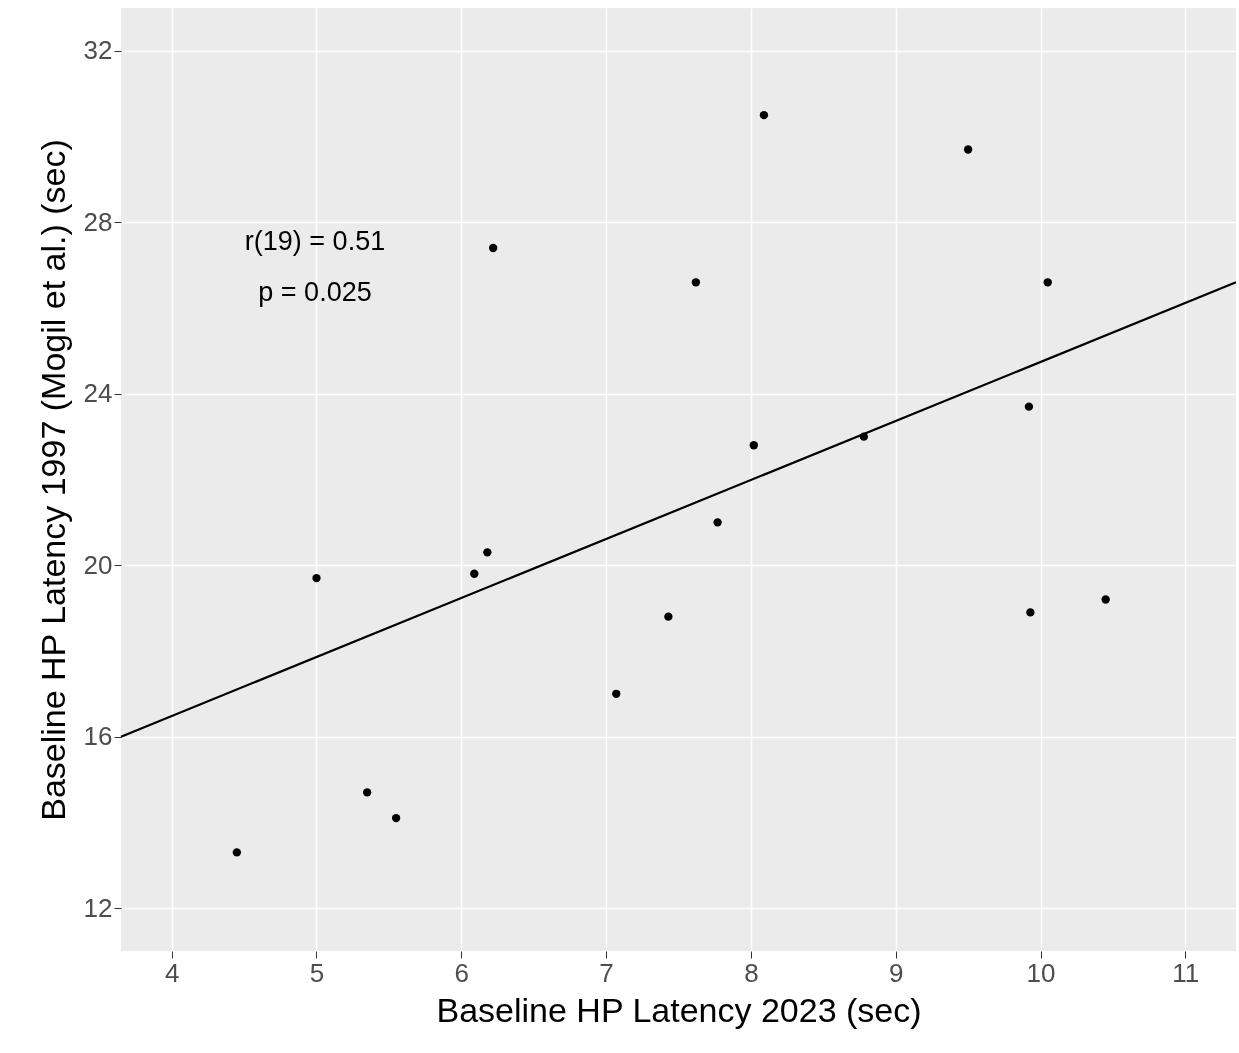 This screenshot has height=1053, width=1239. What do you see at coordinates (896, 972) in the screenshot?
I see `x-tick-label: 9` at bounding box center [896, 972].